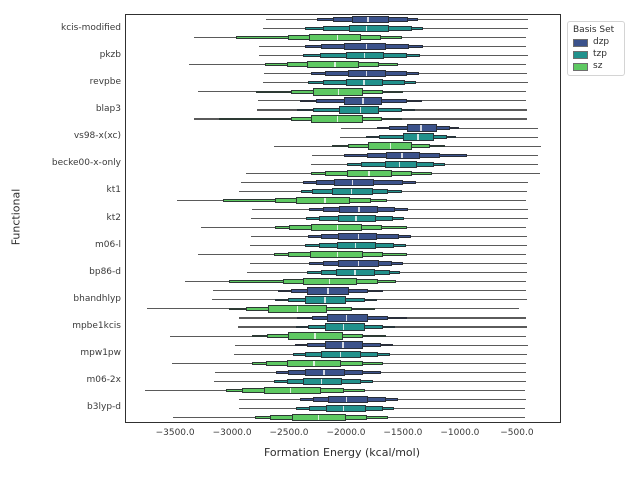  Describe the element at coordinates (346, 433) in the screenshot. I see `x-tick-label: −2000.0` at that location.